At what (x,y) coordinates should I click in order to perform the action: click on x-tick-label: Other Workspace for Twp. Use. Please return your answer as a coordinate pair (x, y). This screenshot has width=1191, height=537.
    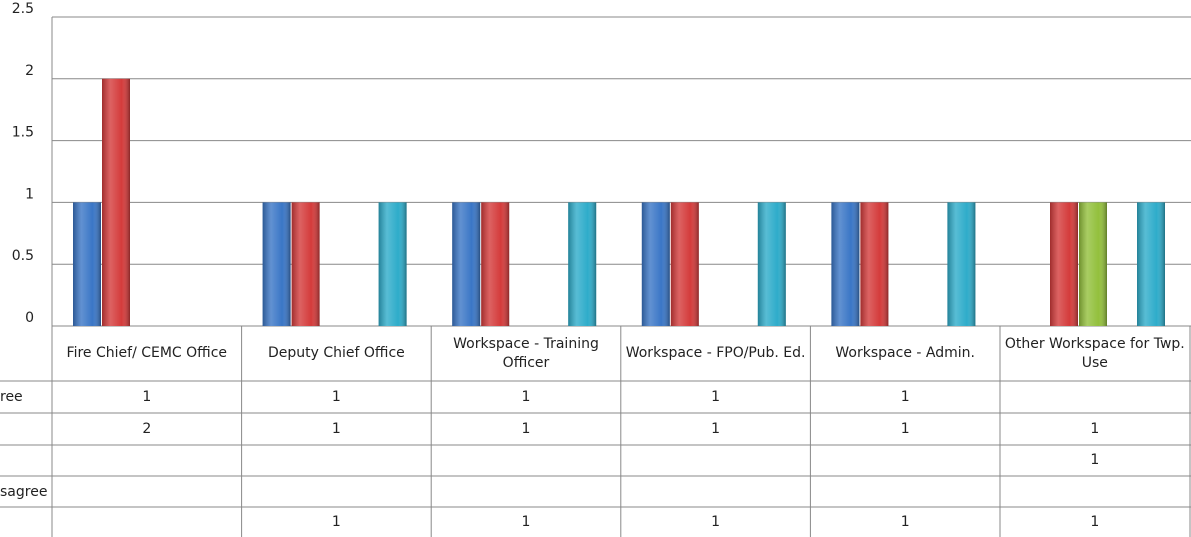
    Looking at the image, I should click on (1094, 353).